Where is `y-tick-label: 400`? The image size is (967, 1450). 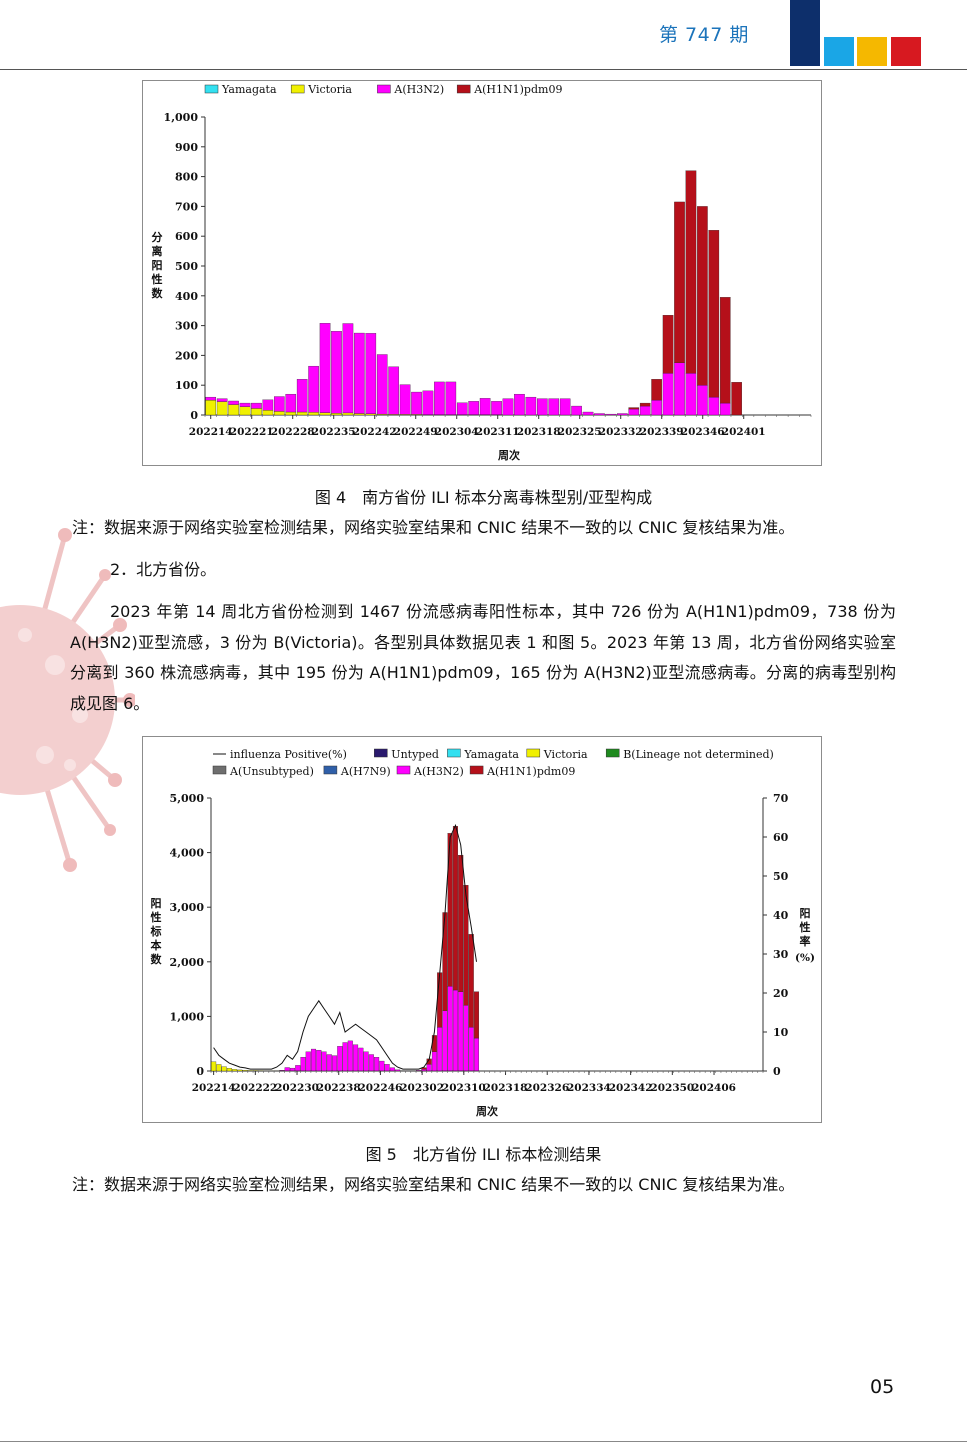 y-tick-label: 400 is located at coordinates (186, 296).